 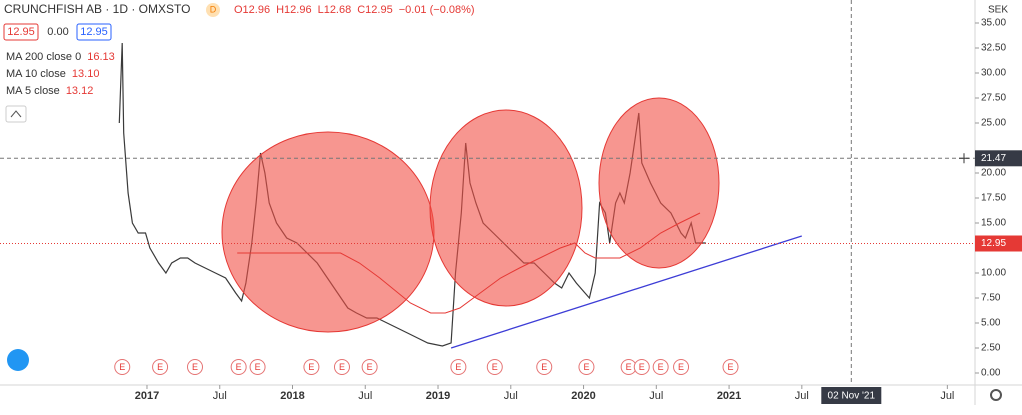 I want to click on logo, so click(x=18, y=360).